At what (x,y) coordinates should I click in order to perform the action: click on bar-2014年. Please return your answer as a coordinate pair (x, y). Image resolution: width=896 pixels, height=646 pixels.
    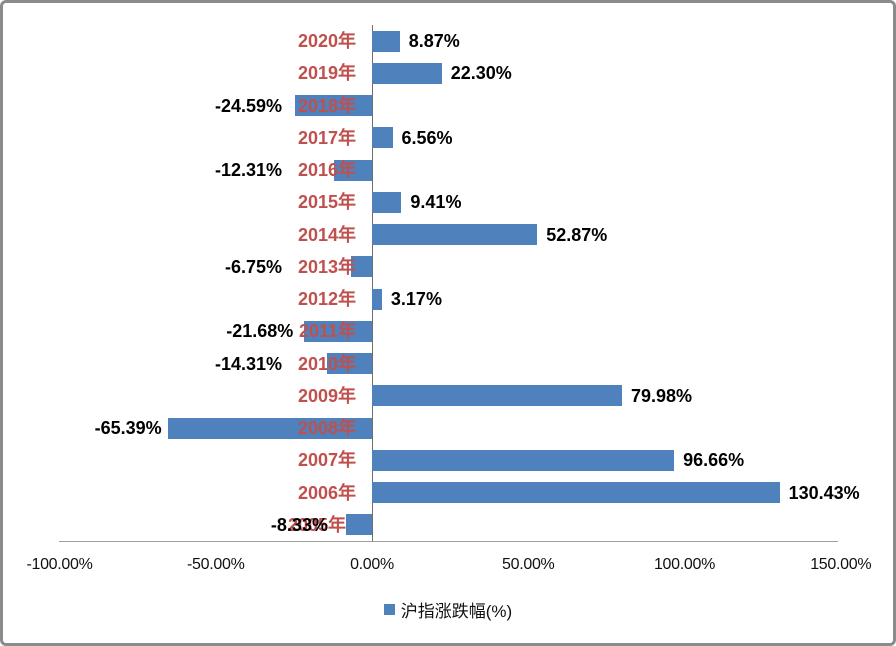
    Looking at the image, I should click on (455, 235).